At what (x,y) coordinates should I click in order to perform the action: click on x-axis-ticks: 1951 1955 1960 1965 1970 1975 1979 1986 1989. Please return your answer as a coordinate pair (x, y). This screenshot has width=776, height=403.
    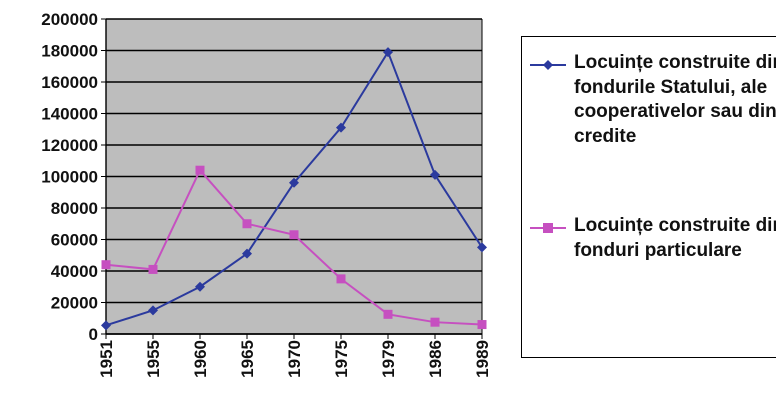
    Looking at the image, I should click on (294, 356).